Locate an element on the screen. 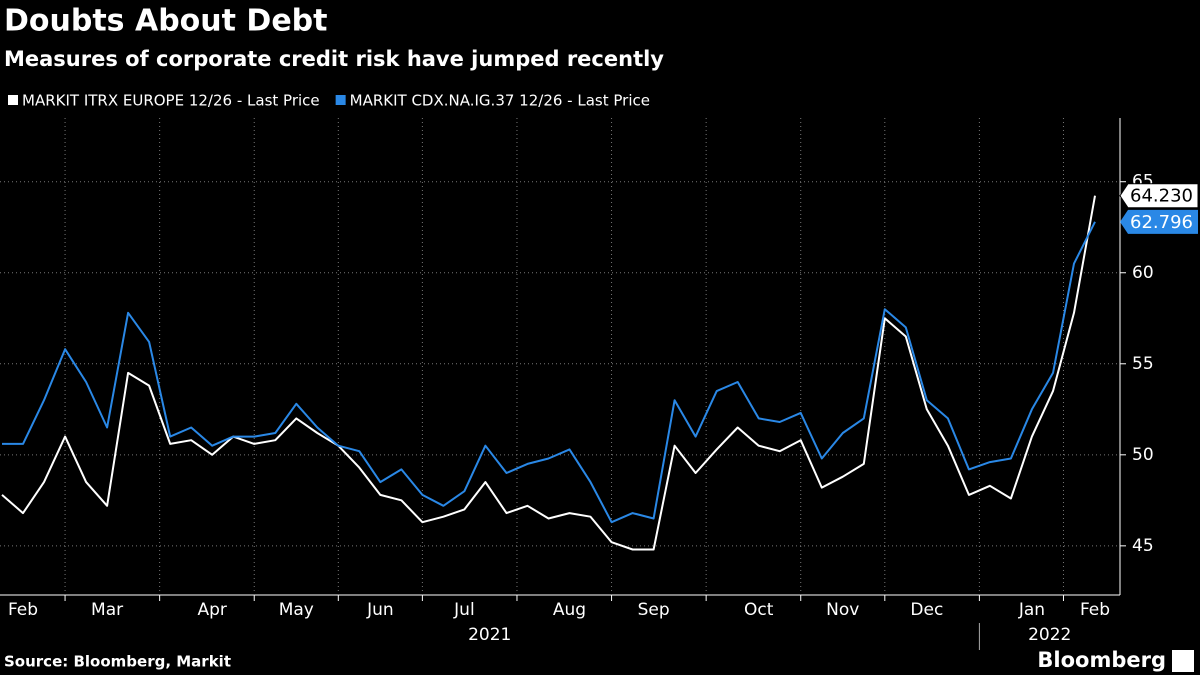 This screenshot has height=675, width=1200. x-tick-label: Nov is located at coordinates (842, 610).